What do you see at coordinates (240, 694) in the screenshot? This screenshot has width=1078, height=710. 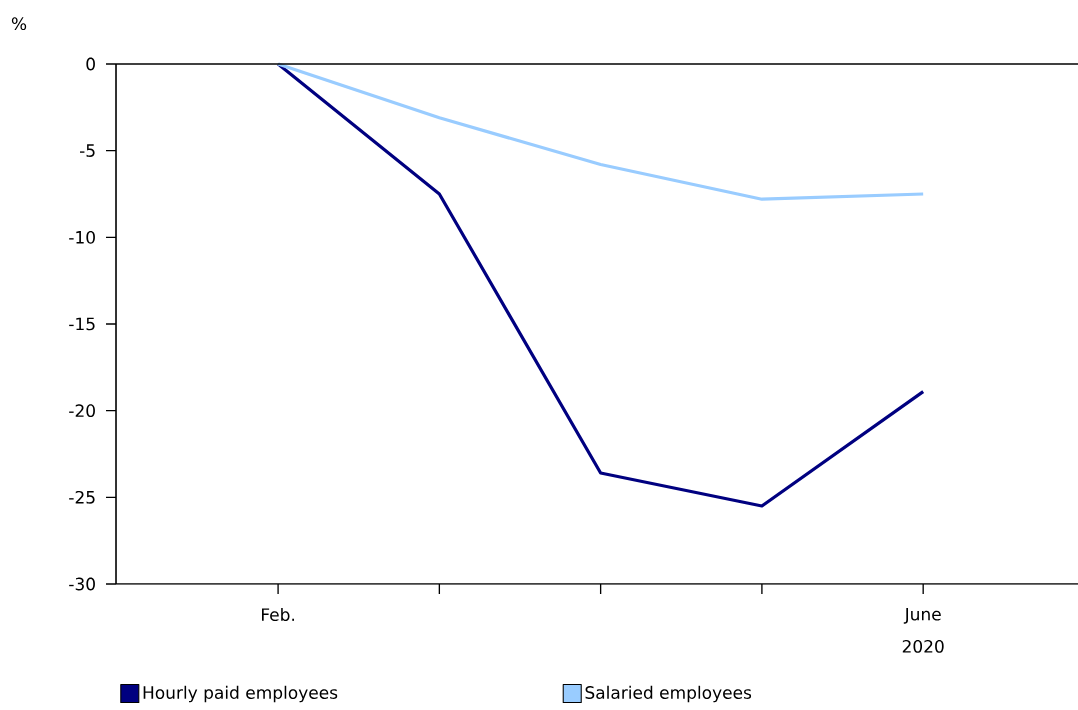 I see `legend-label: Hourly paid employees` at bounding box center [240, 694].